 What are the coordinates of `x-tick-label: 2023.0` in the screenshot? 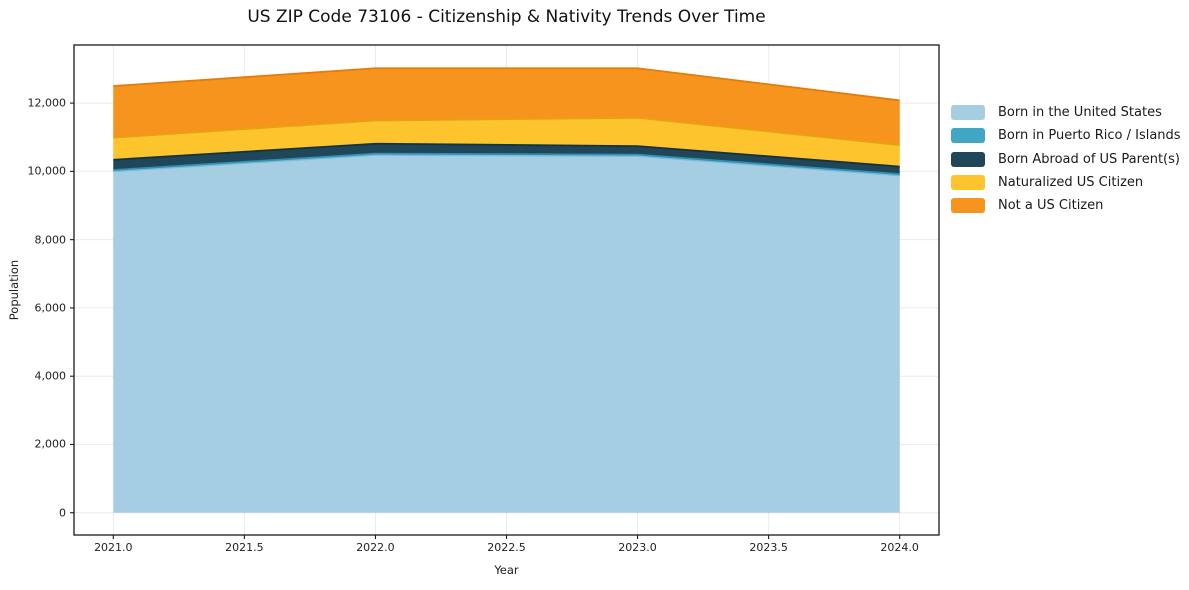 It's located at (637, 547).